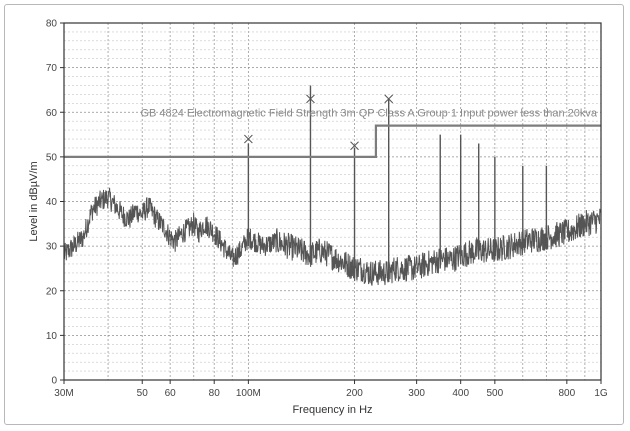  I want to click on x-tick-label: 30M, so click(63, 393).